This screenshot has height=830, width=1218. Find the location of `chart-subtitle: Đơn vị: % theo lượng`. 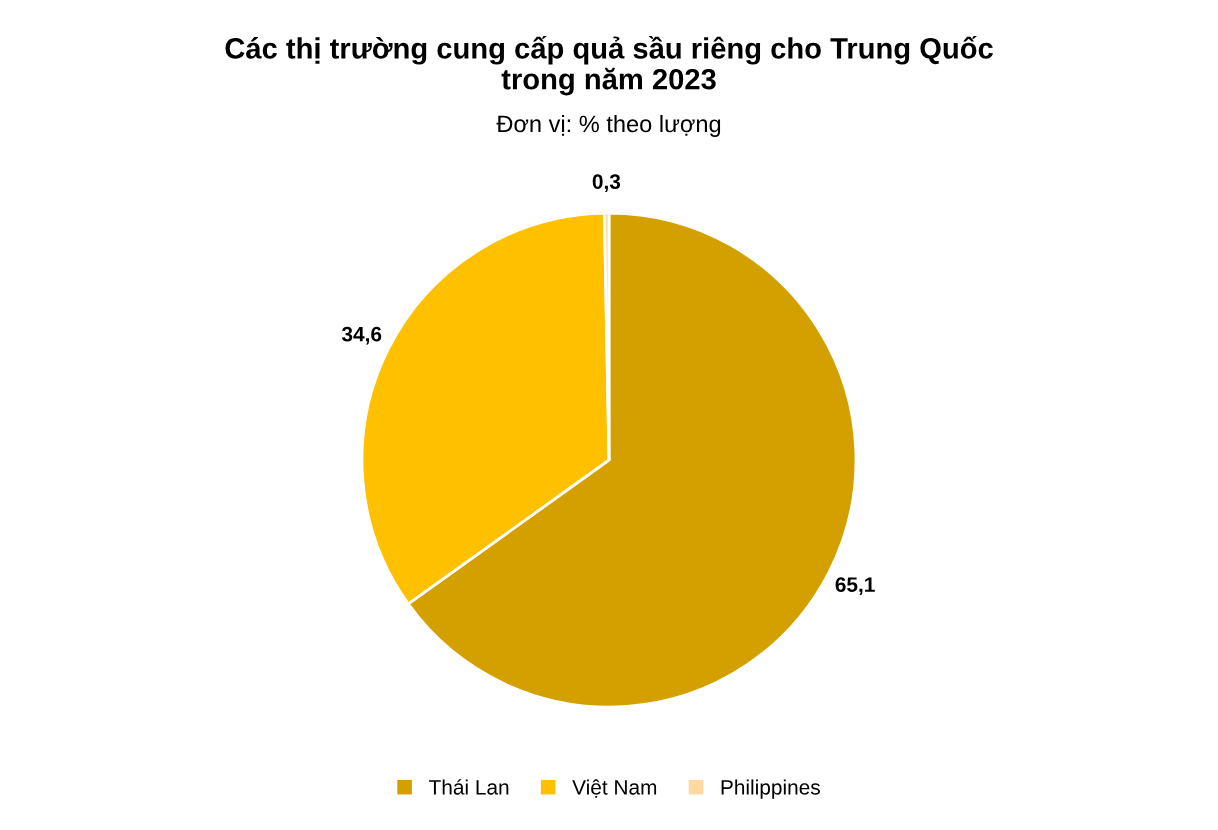

chart-subtitle: Đơn vị: % theo lượng is located at coordinates (608, 125).